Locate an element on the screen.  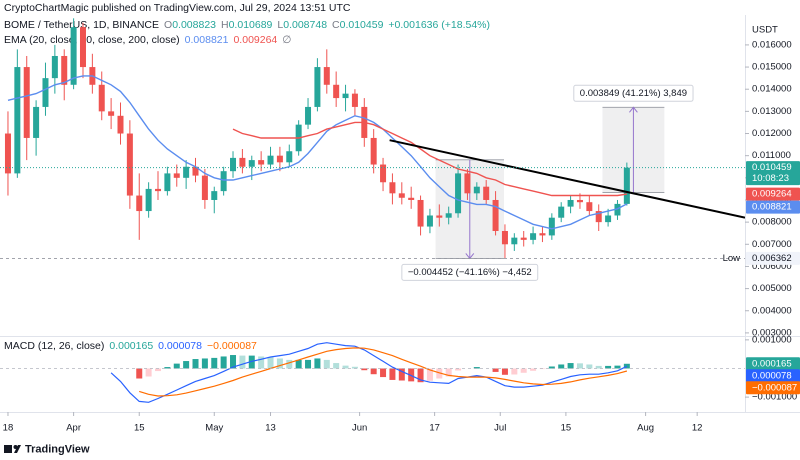
x-tick-label: Jul is located at coordinates (500, 428).